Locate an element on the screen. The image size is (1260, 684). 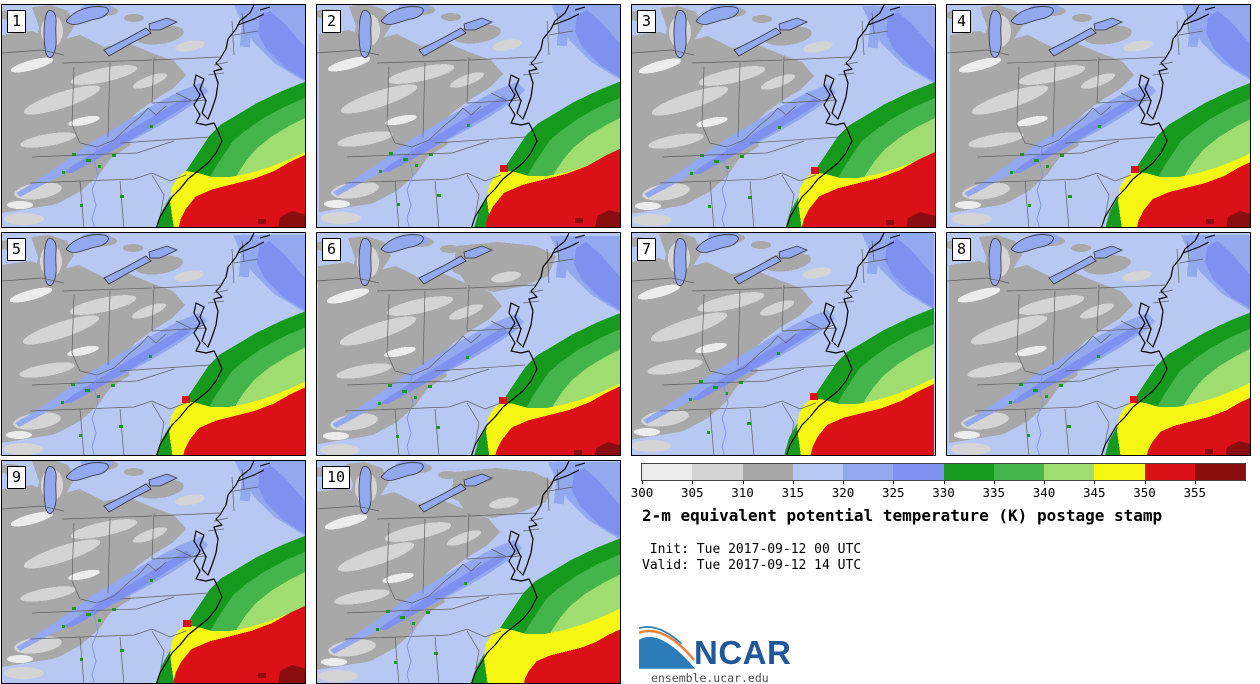
colorbar-axis: 300 305 310 315 320 325 330 335 340 345 350 355 is located at coordinates (938, 492).